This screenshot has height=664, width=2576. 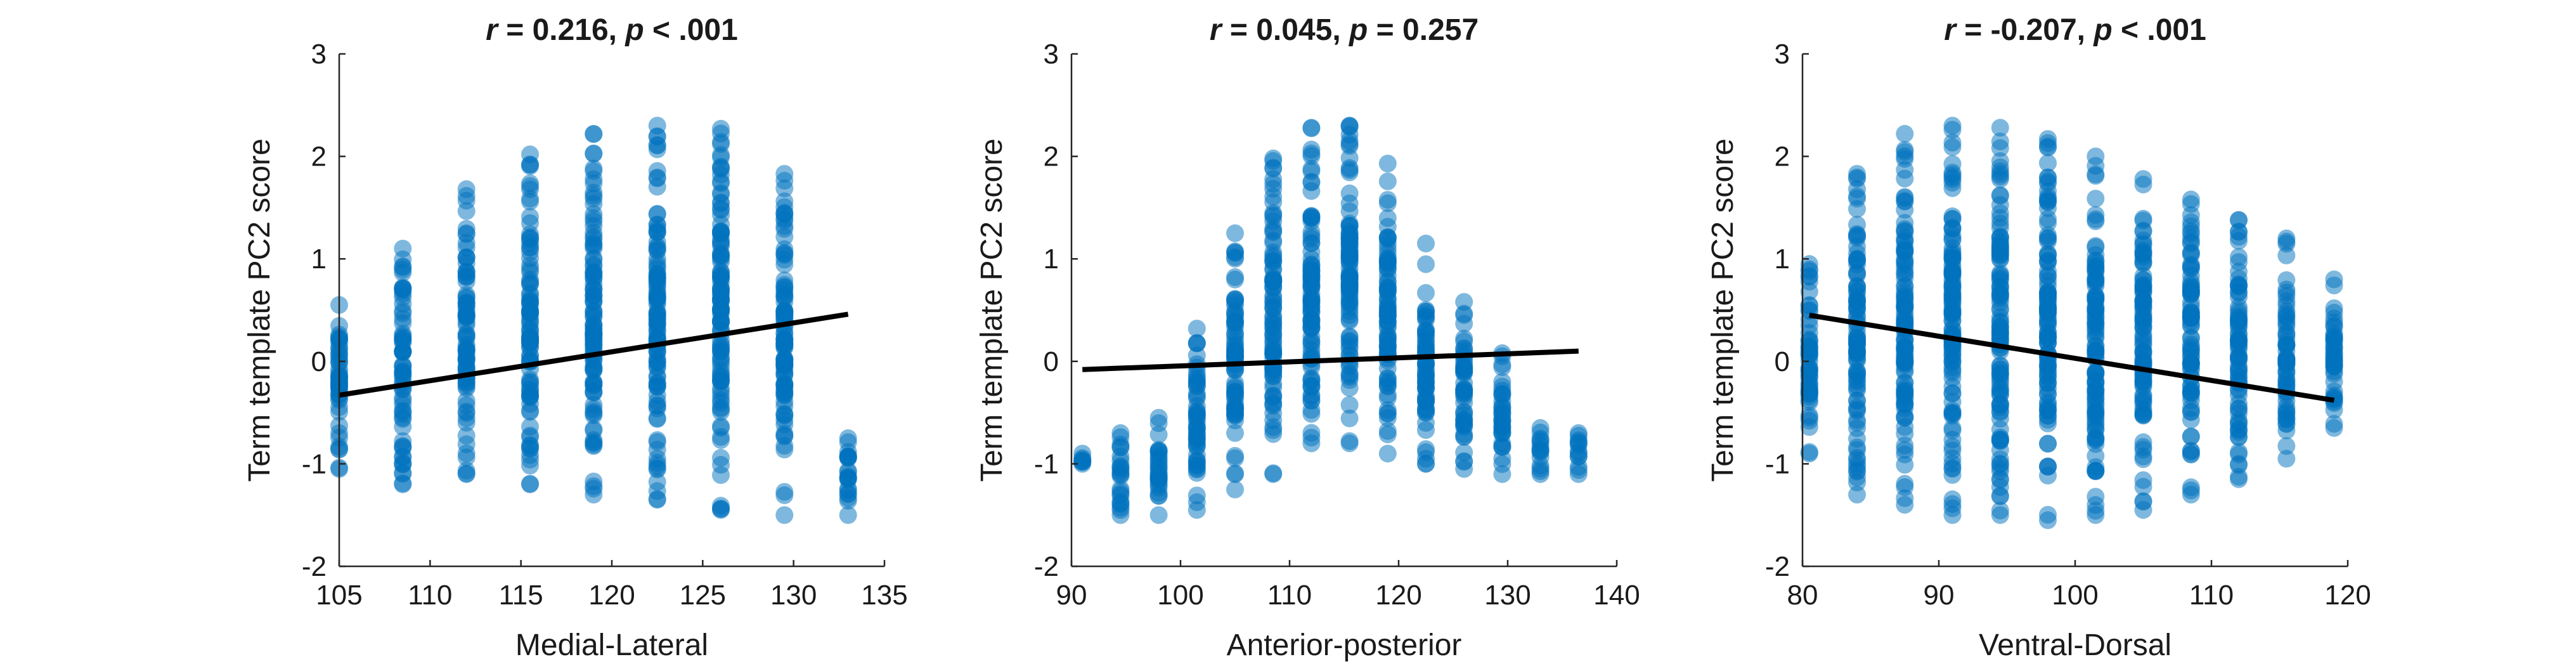 What do you see at coordinates (1939, 595) in the screenshot?
I see `x-tick-label: 90` at bounding box center [1939, 595].